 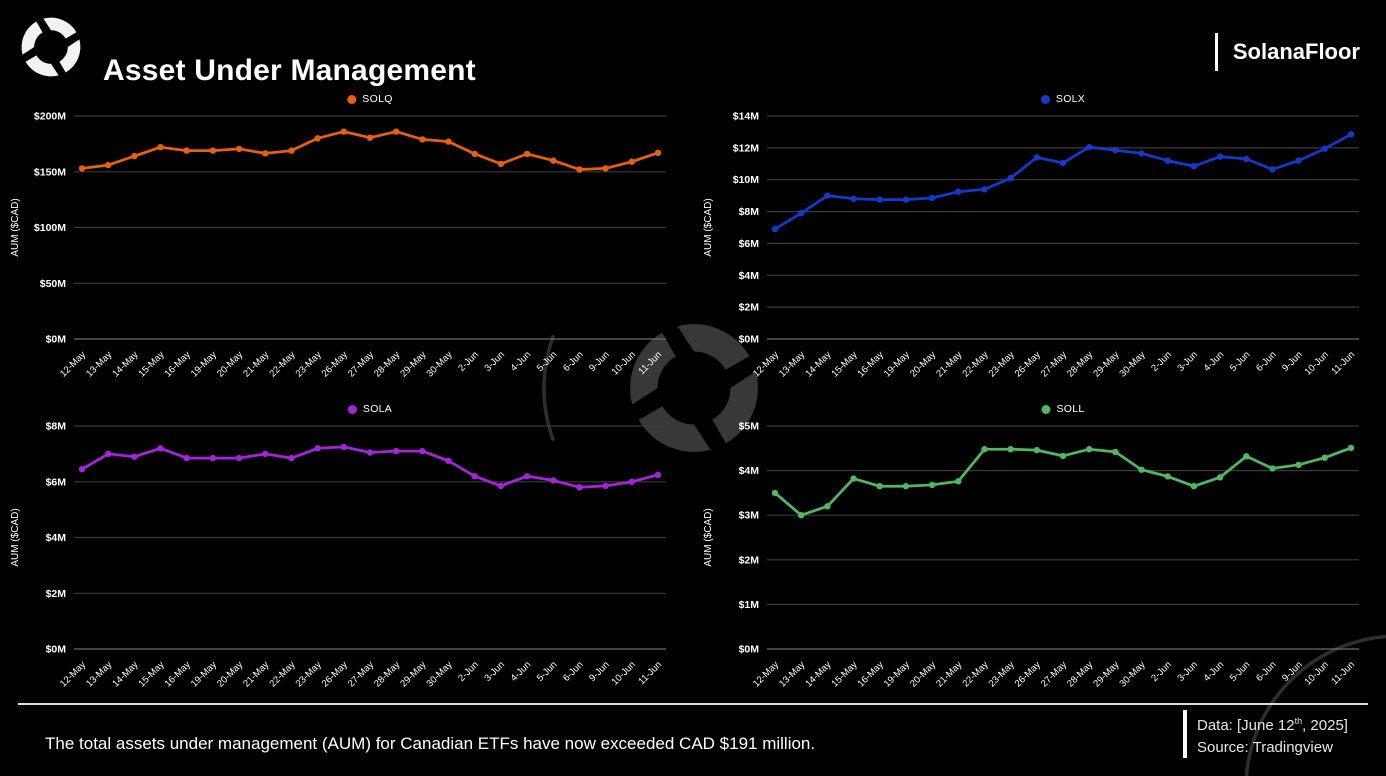 What do you see at coordinates (1045, 99) in the screenshot?
I see `solx-legend-dot-icon` at bounding box center [1045, 99].